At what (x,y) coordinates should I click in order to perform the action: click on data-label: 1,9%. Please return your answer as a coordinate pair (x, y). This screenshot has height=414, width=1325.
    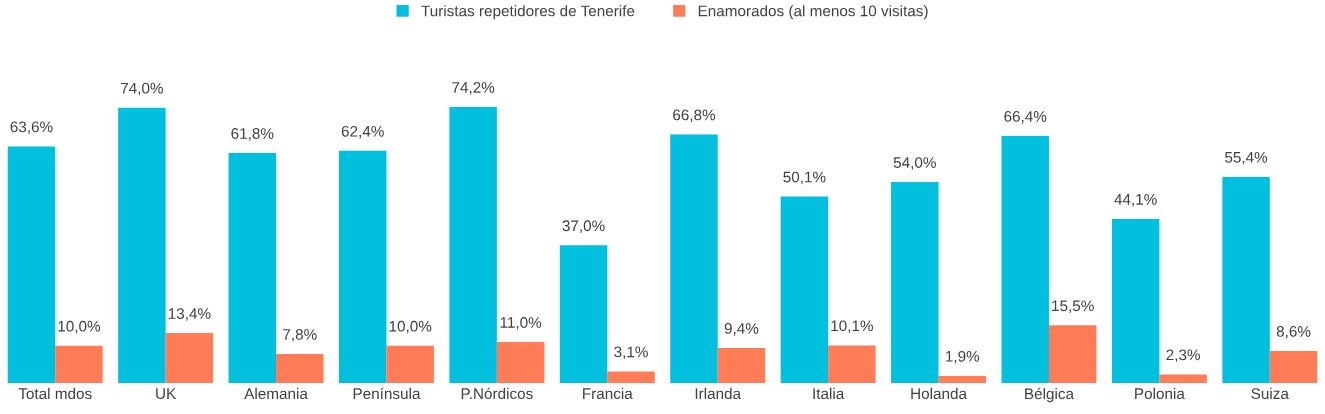
    Looking at the image, I should click on (963, 357).